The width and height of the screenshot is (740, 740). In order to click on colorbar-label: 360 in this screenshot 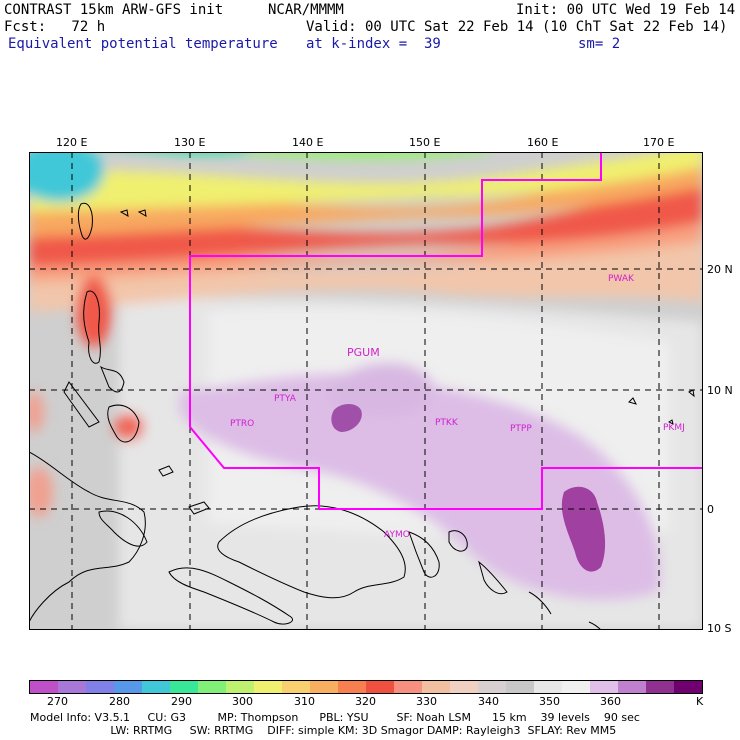, I will do `click(610, 701)`.